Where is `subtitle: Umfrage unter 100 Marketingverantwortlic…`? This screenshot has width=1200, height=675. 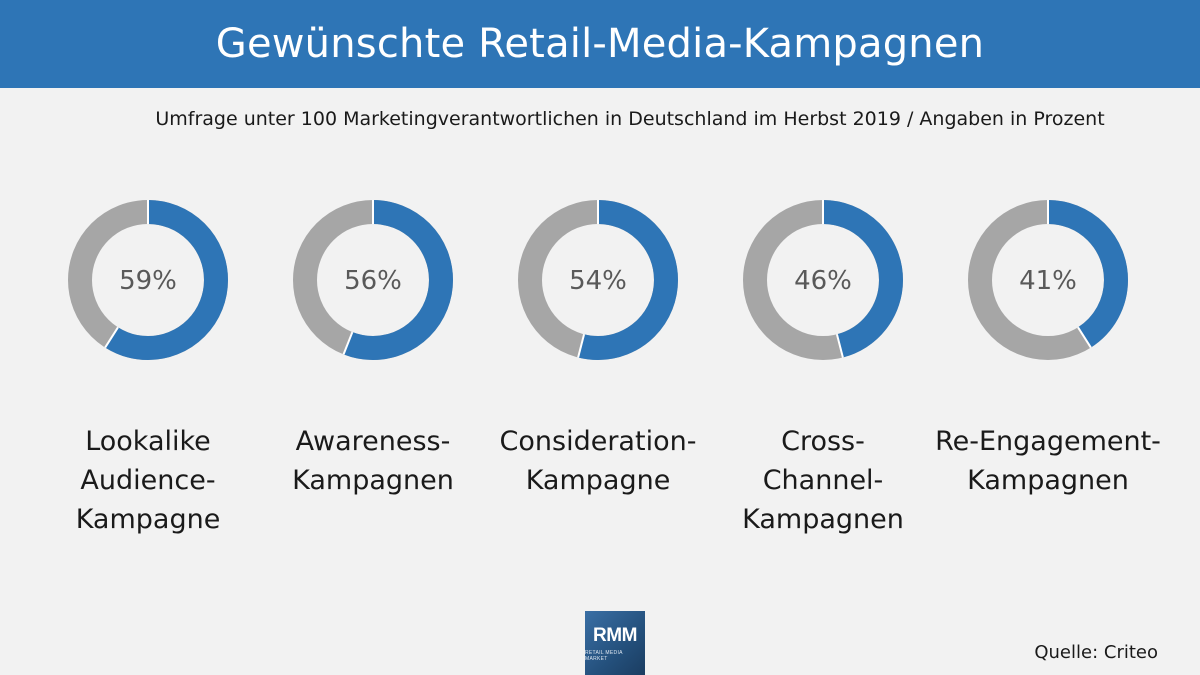
subtitle: Umfrage unter 100 Marketingverantwortlic… is located at coordinates (630, 119).